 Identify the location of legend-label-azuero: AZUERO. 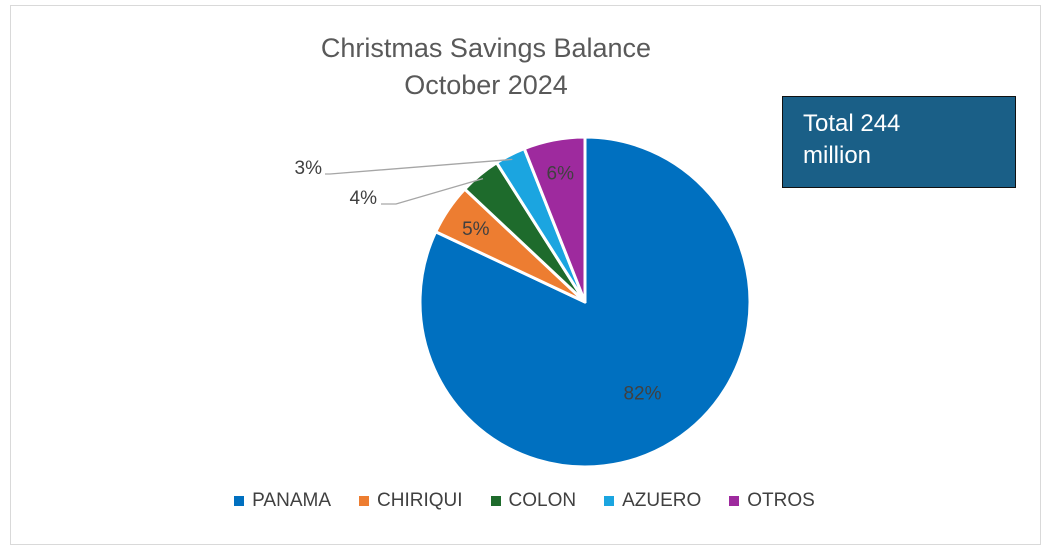
(662, 500).